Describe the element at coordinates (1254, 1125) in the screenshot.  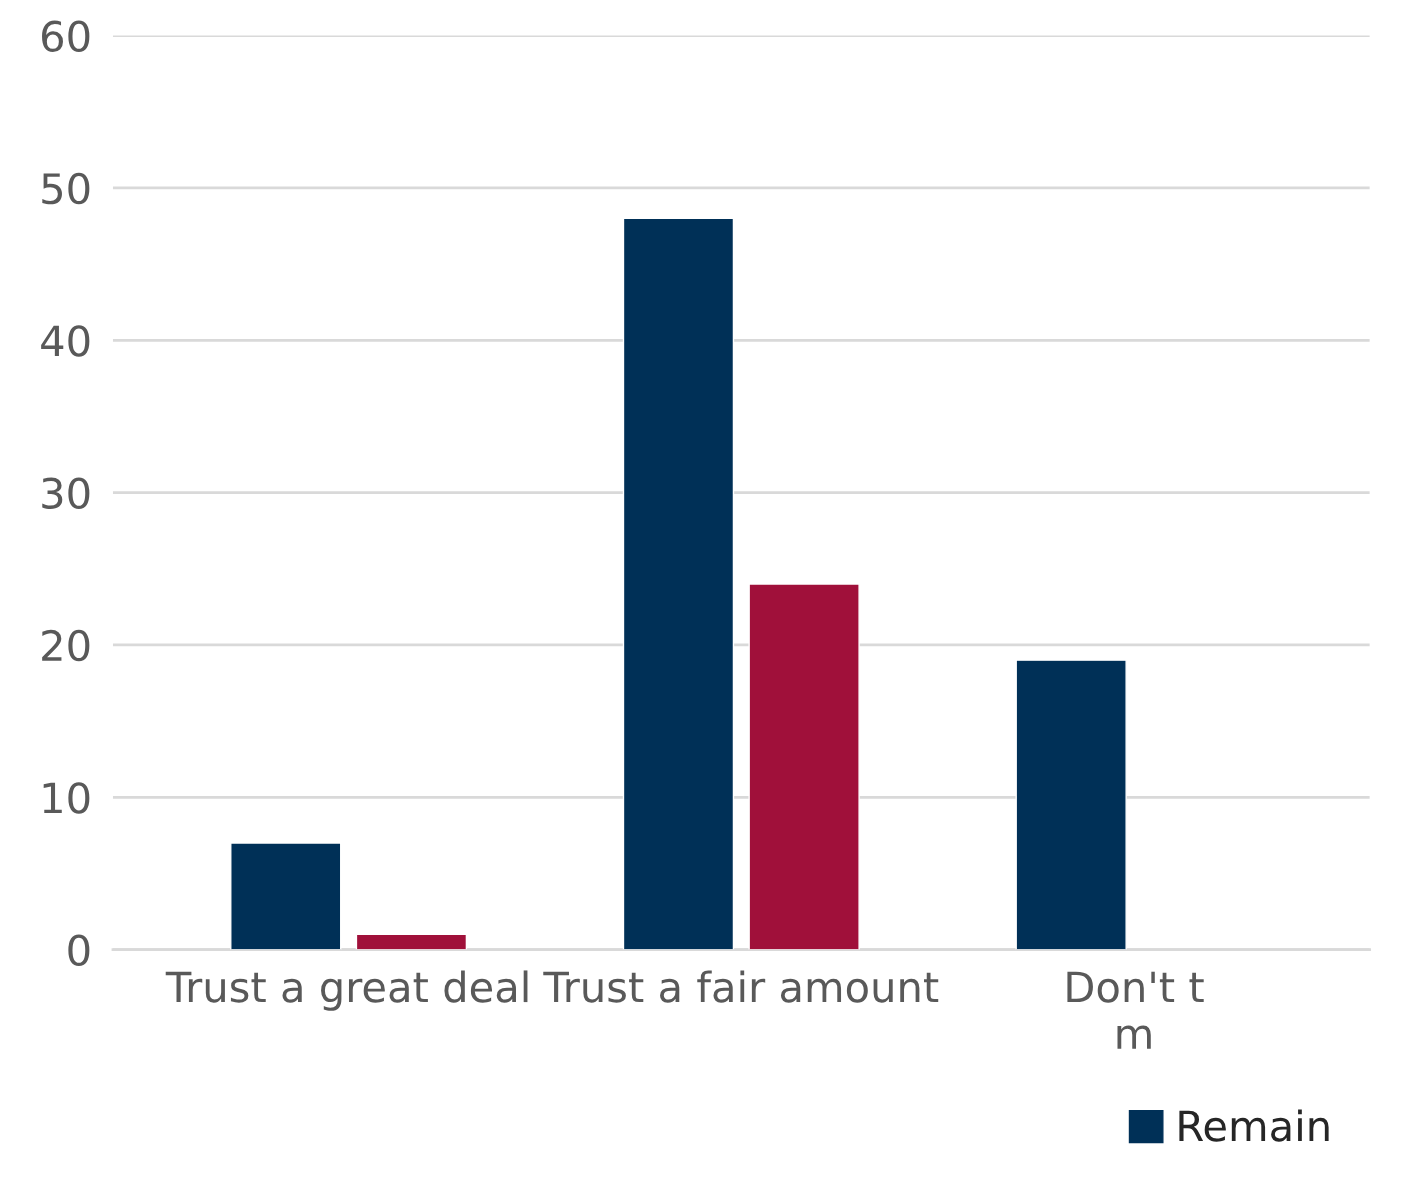
I see `legend-label: Remain` at that location.